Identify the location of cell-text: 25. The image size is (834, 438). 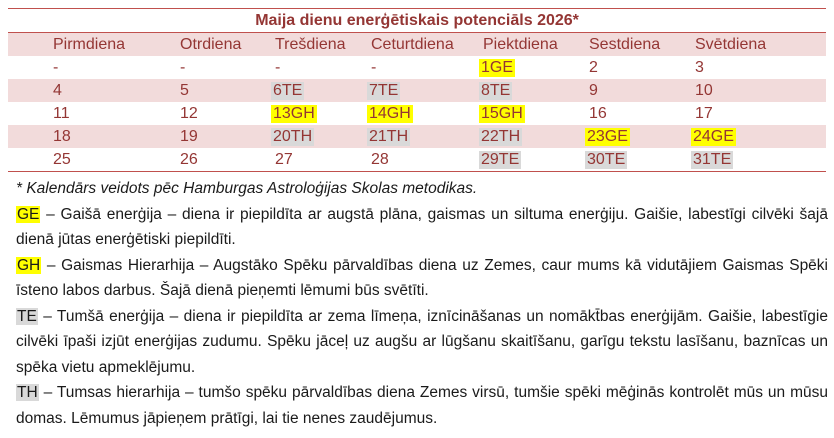
(62, 159).